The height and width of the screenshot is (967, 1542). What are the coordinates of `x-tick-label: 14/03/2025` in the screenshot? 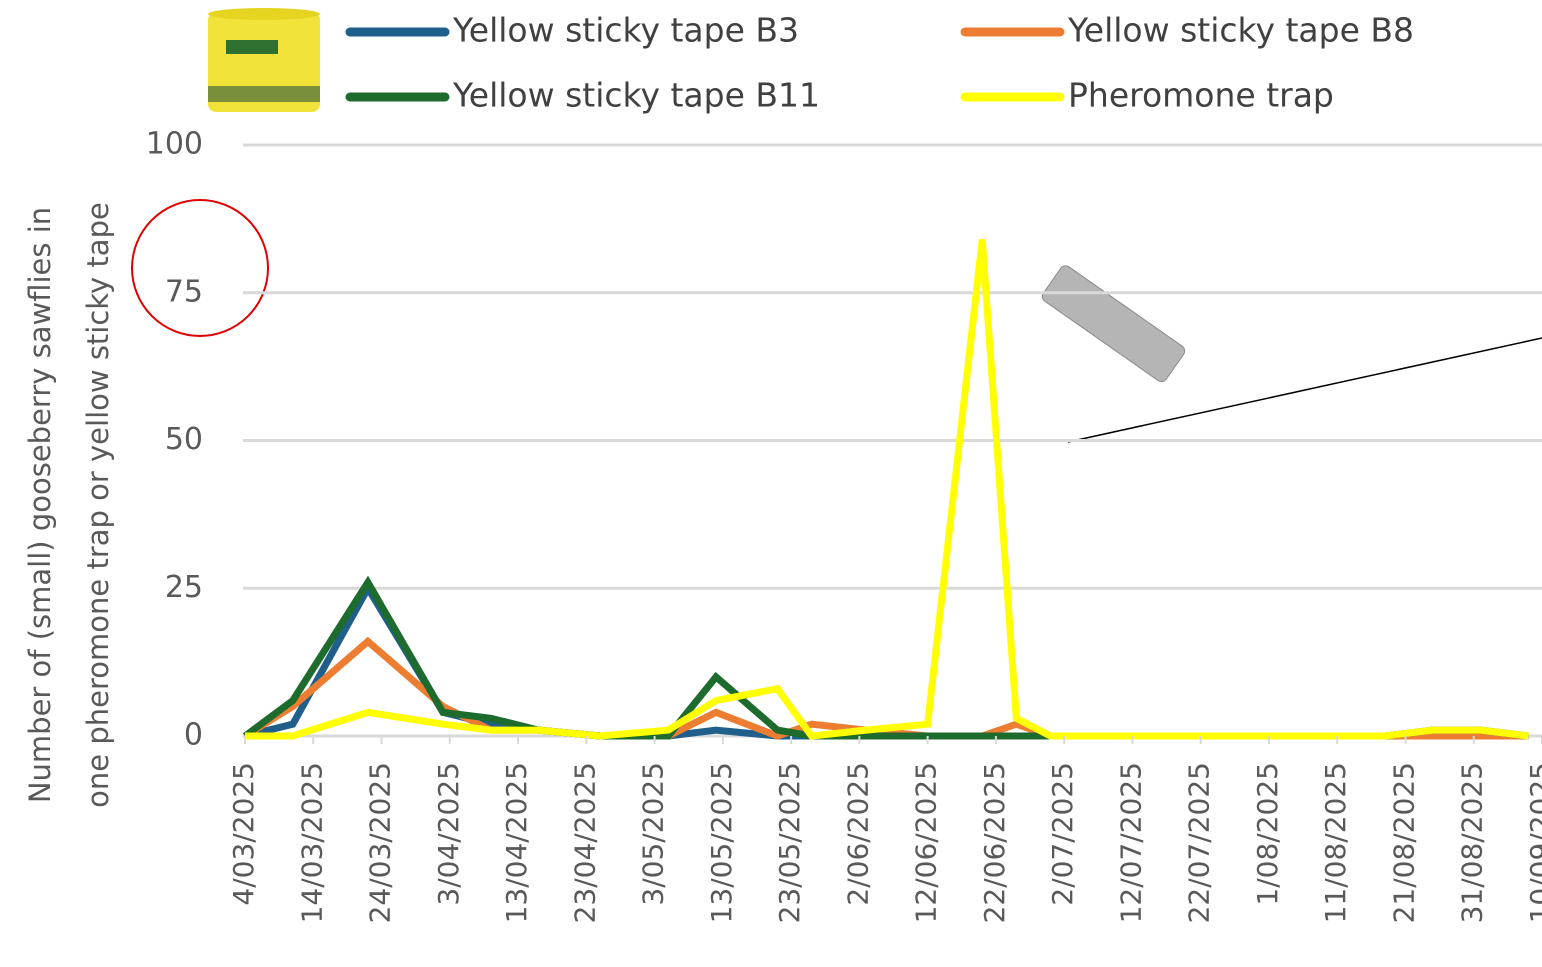 It's located at (311, 842).